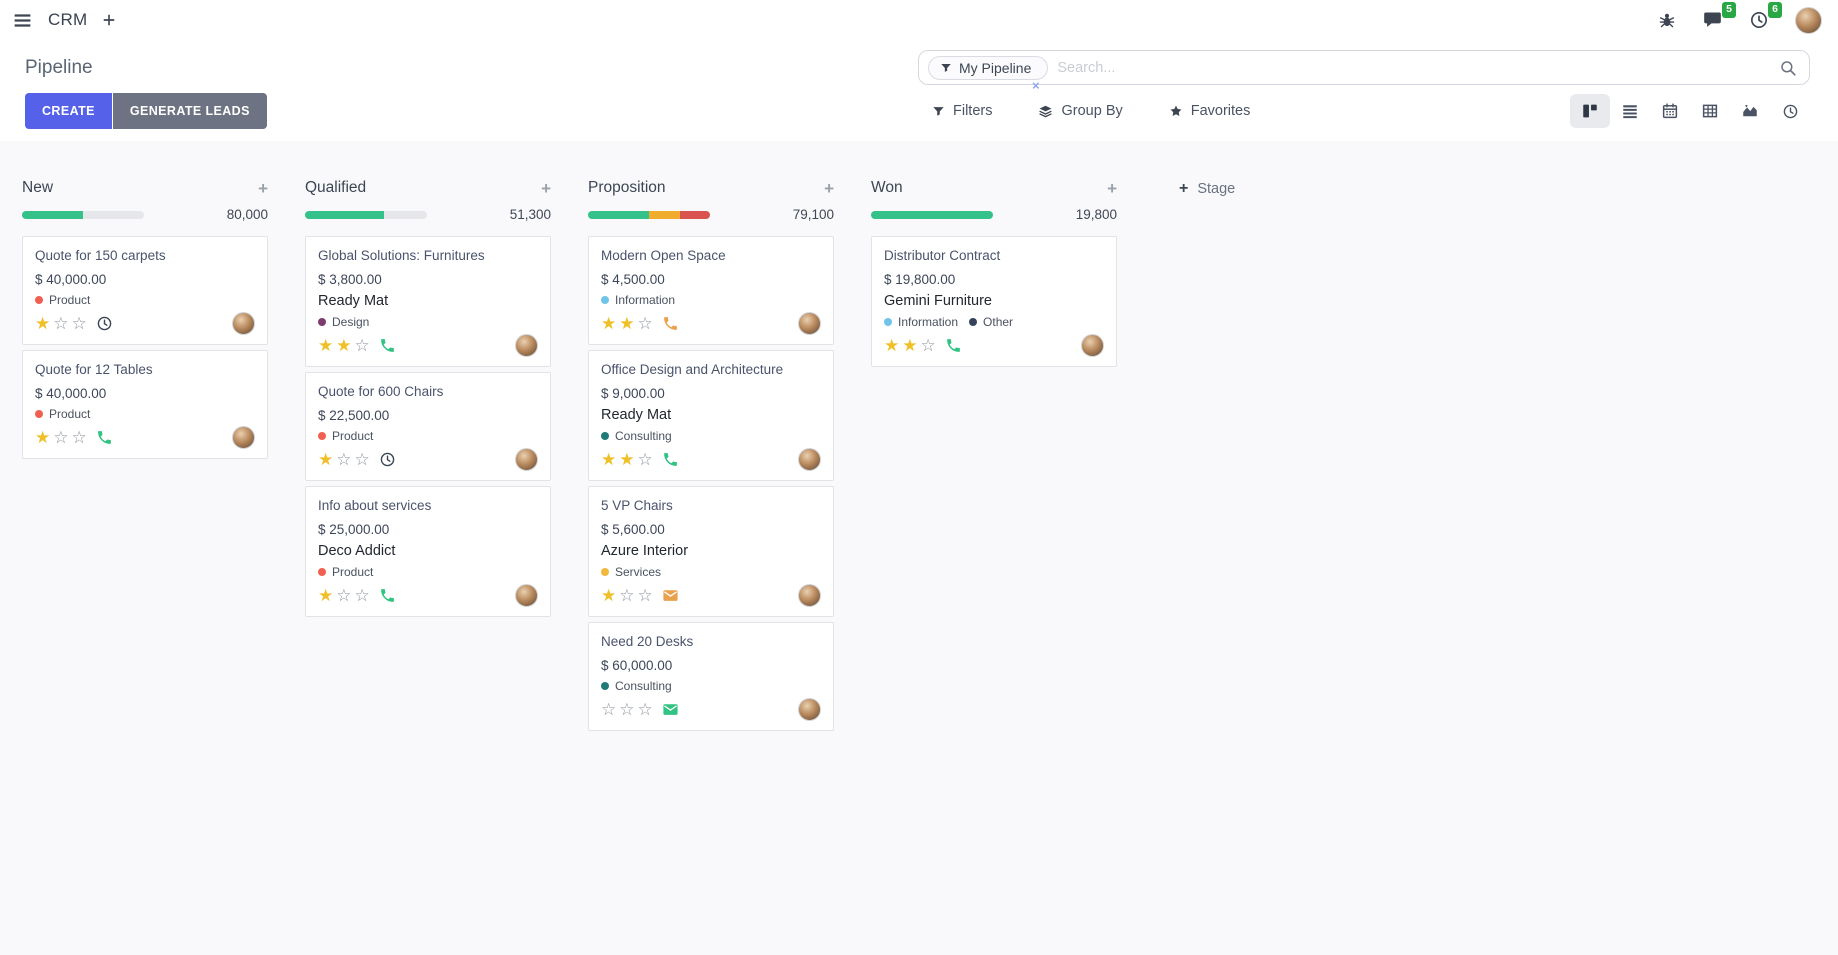  Describe the element at coordinates (1788, 68) in the screenshot. I see `search-icon` at that location.